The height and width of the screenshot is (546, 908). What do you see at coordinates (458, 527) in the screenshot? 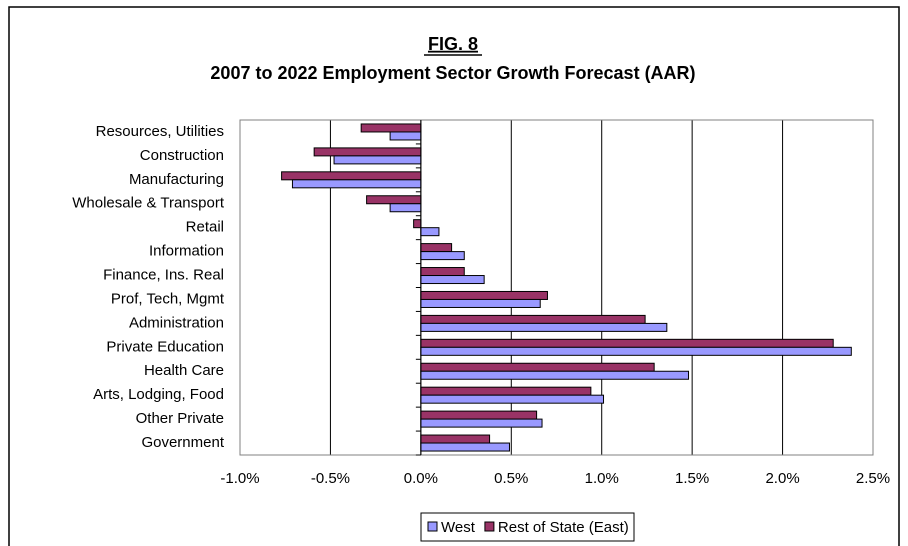
I see `legend-label: West` at bounding box center [458, 527].